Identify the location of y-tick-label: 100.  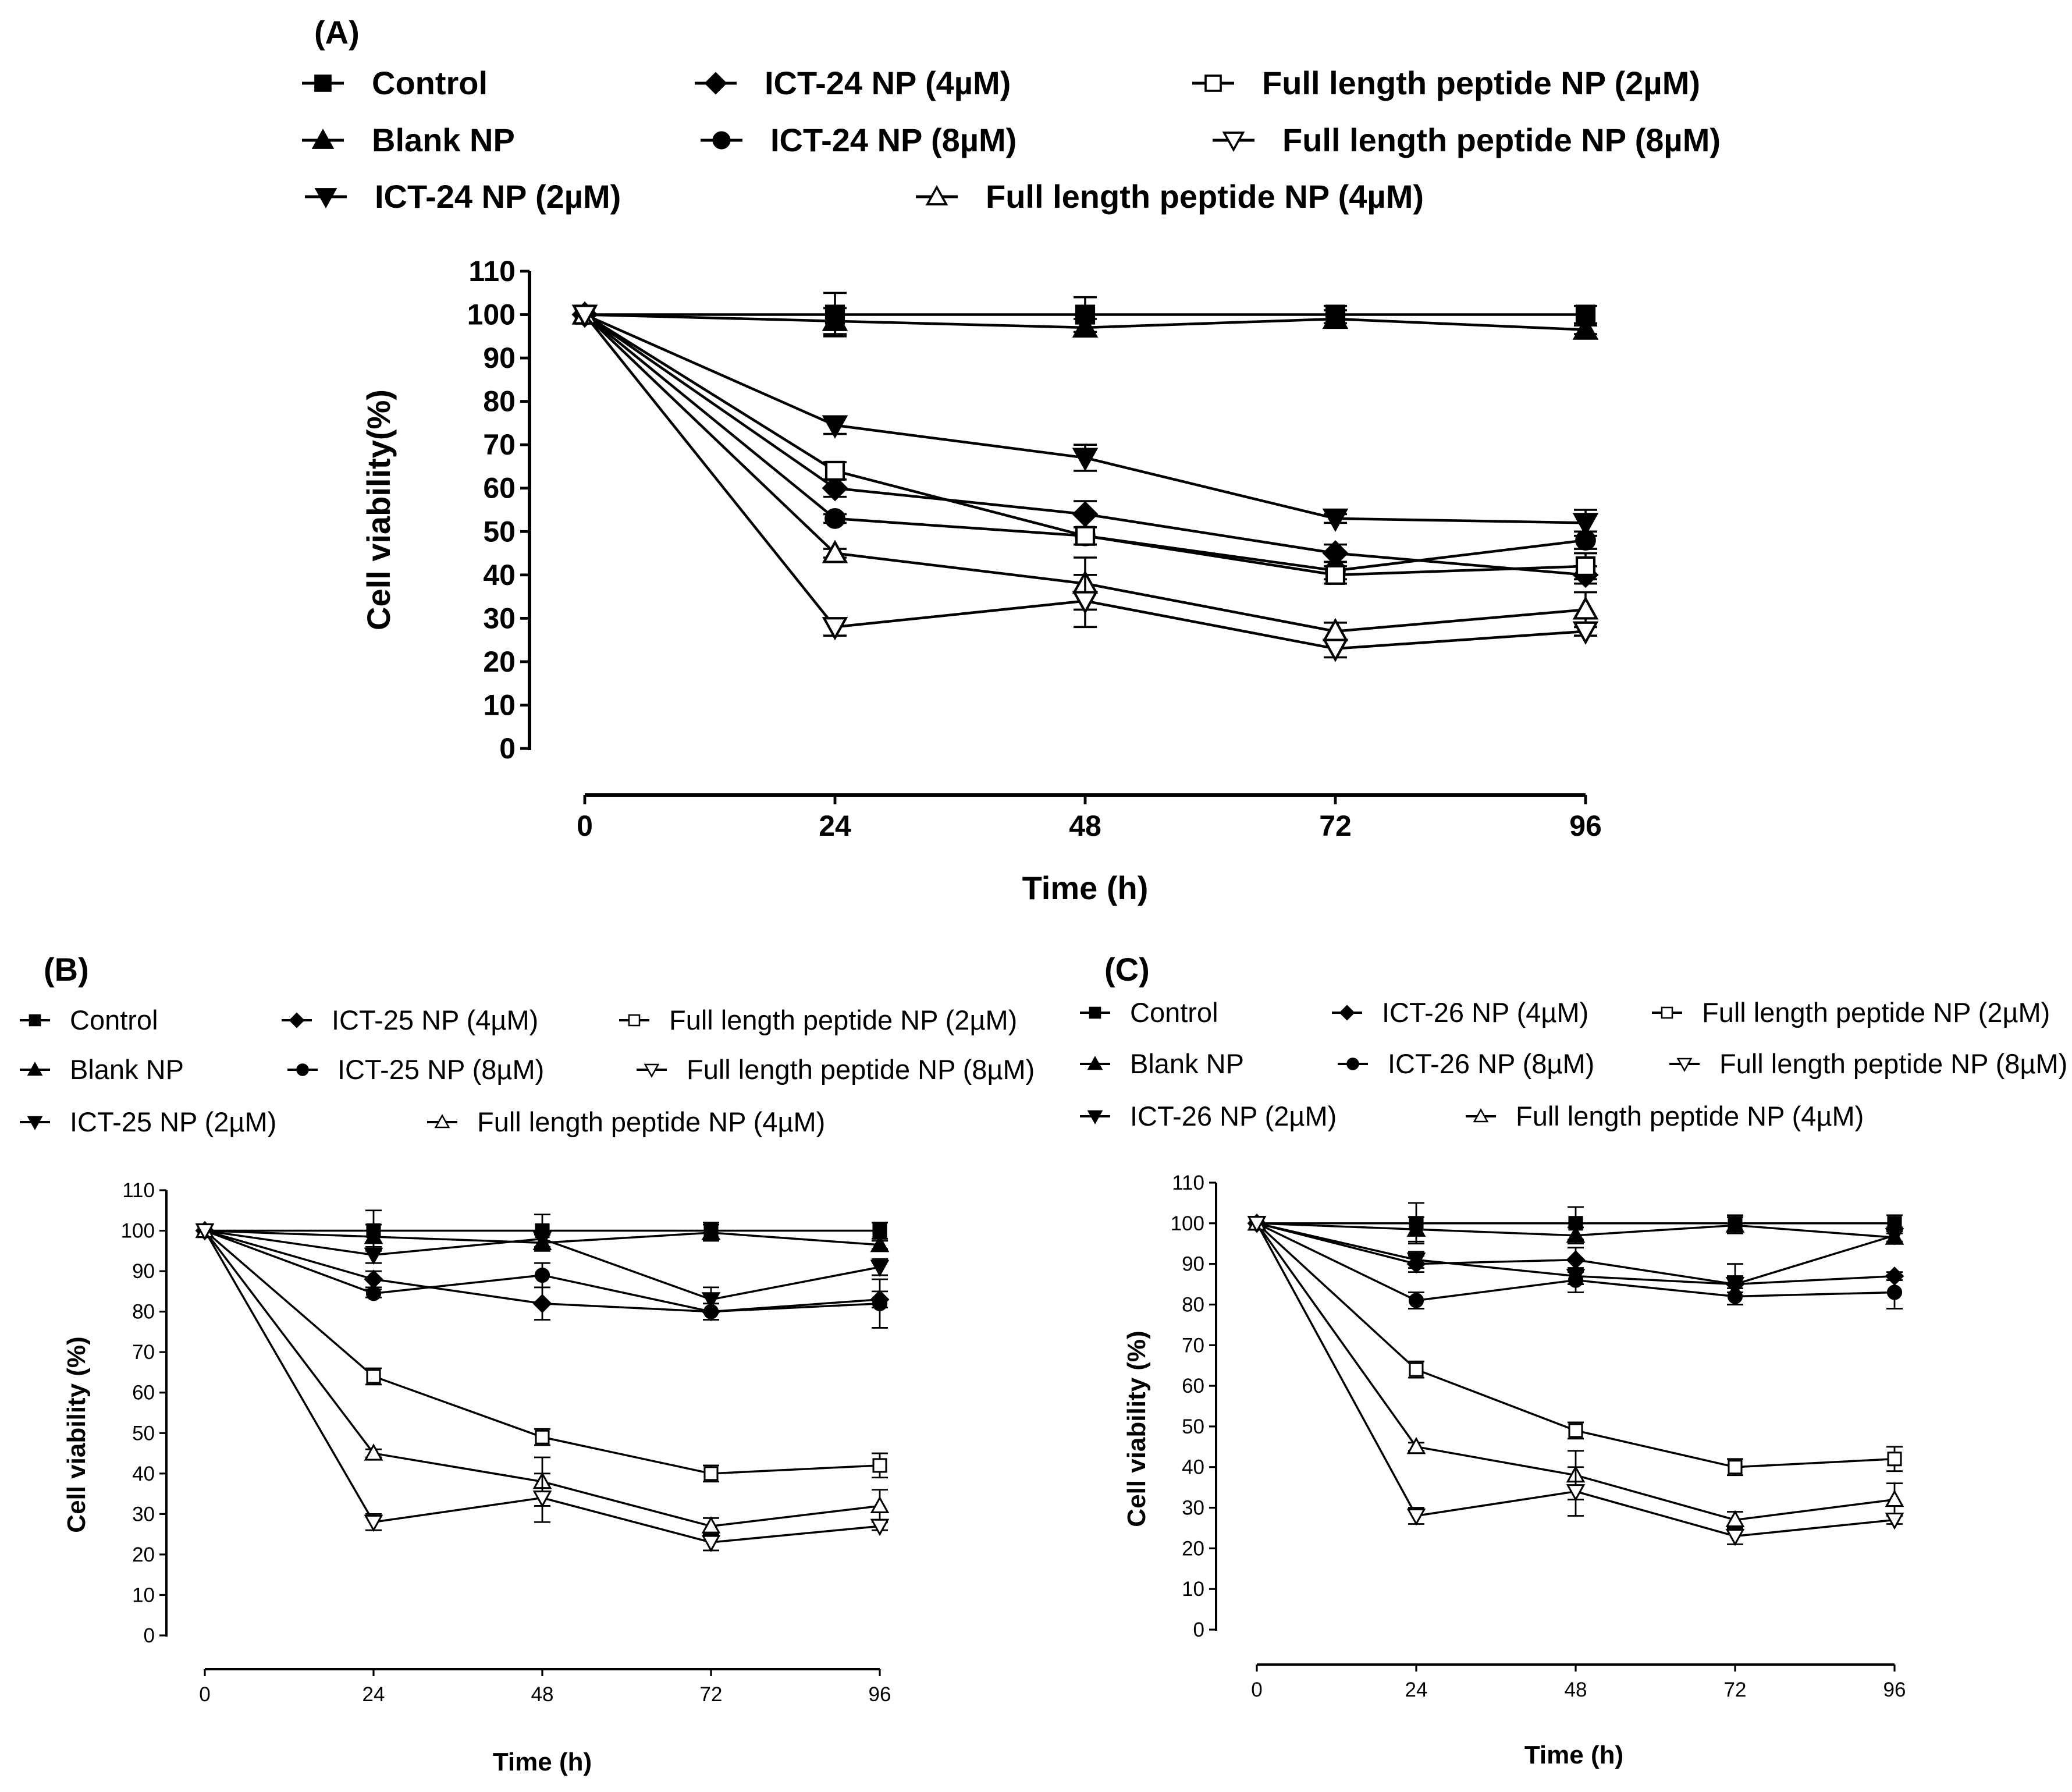
(1187, 1223).